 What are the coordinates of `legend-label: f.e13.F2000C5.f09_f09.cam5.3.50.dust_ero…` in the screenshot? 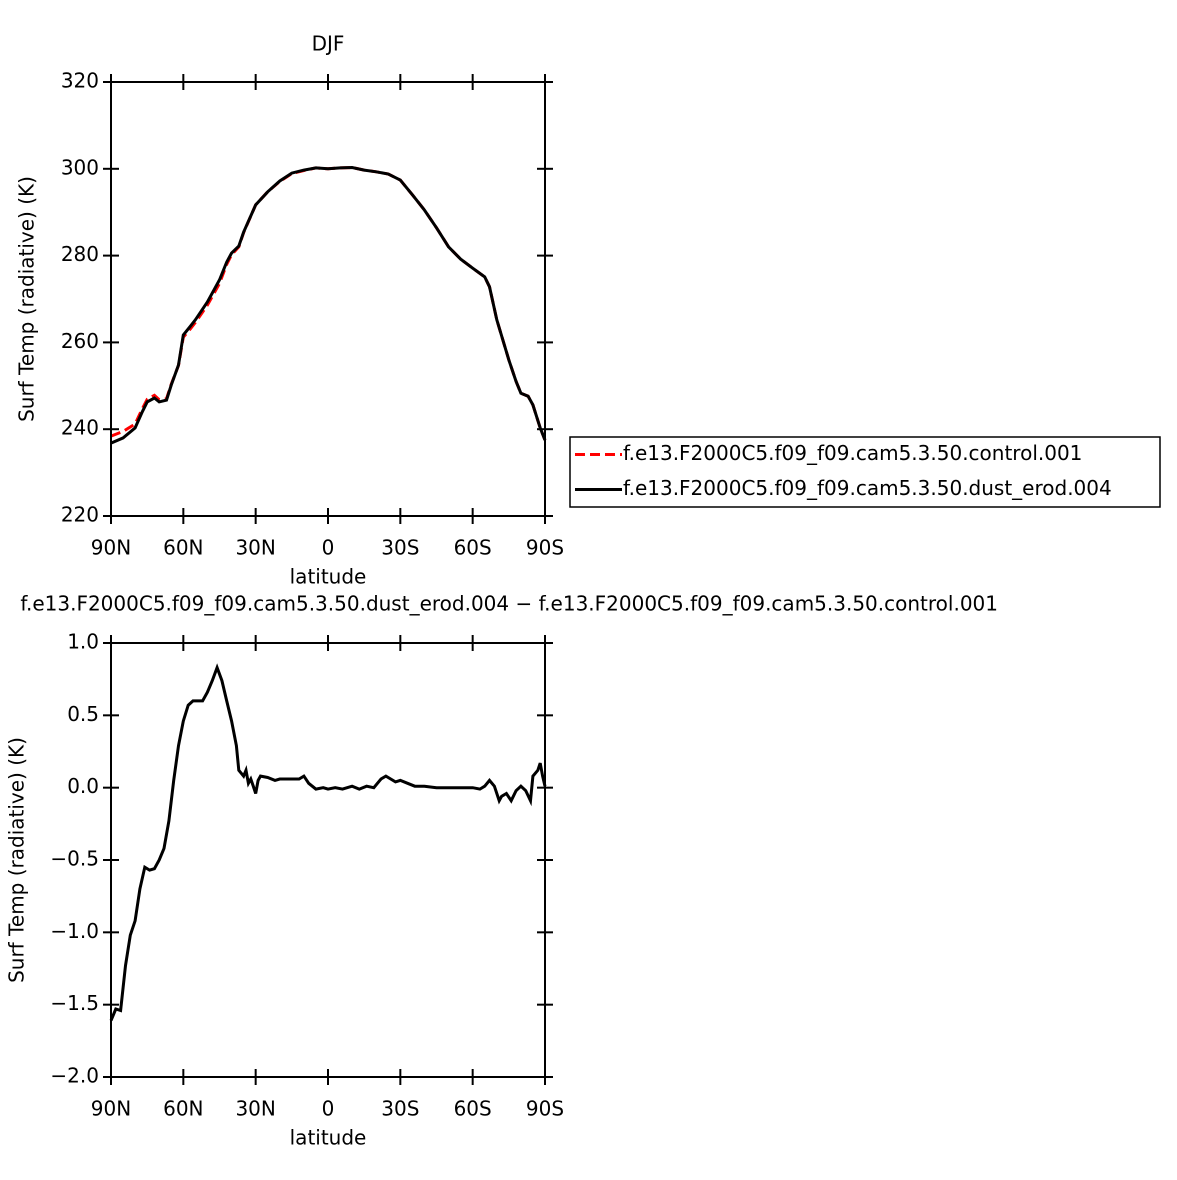 It's located at (867, 488).